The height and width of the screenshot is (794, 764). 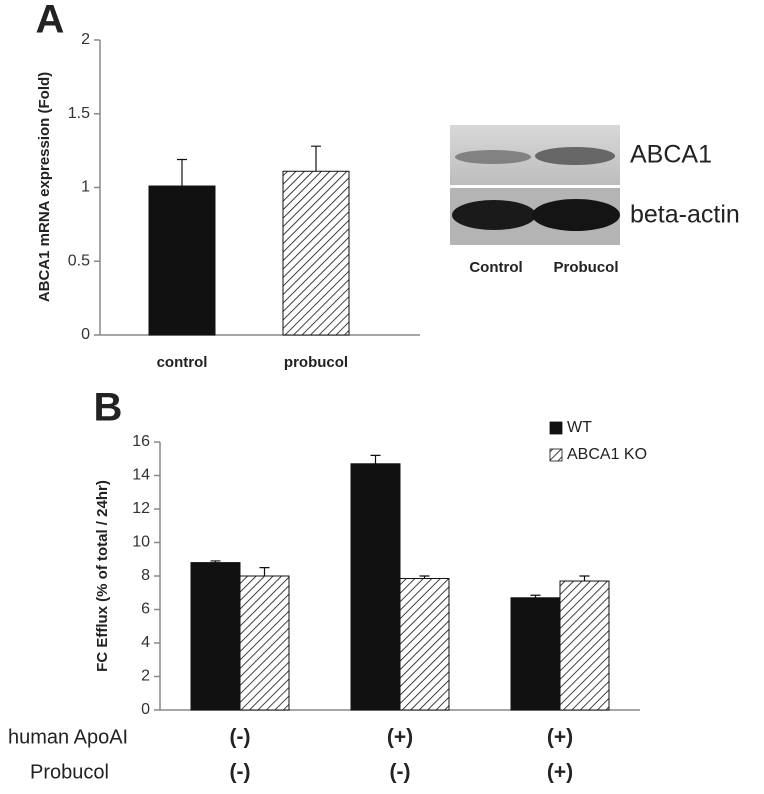 What do you see at coordinates (607, 454) in the screenshot?
I see `legend-label: ABCA1 KO` at bounding box center [607, 454].